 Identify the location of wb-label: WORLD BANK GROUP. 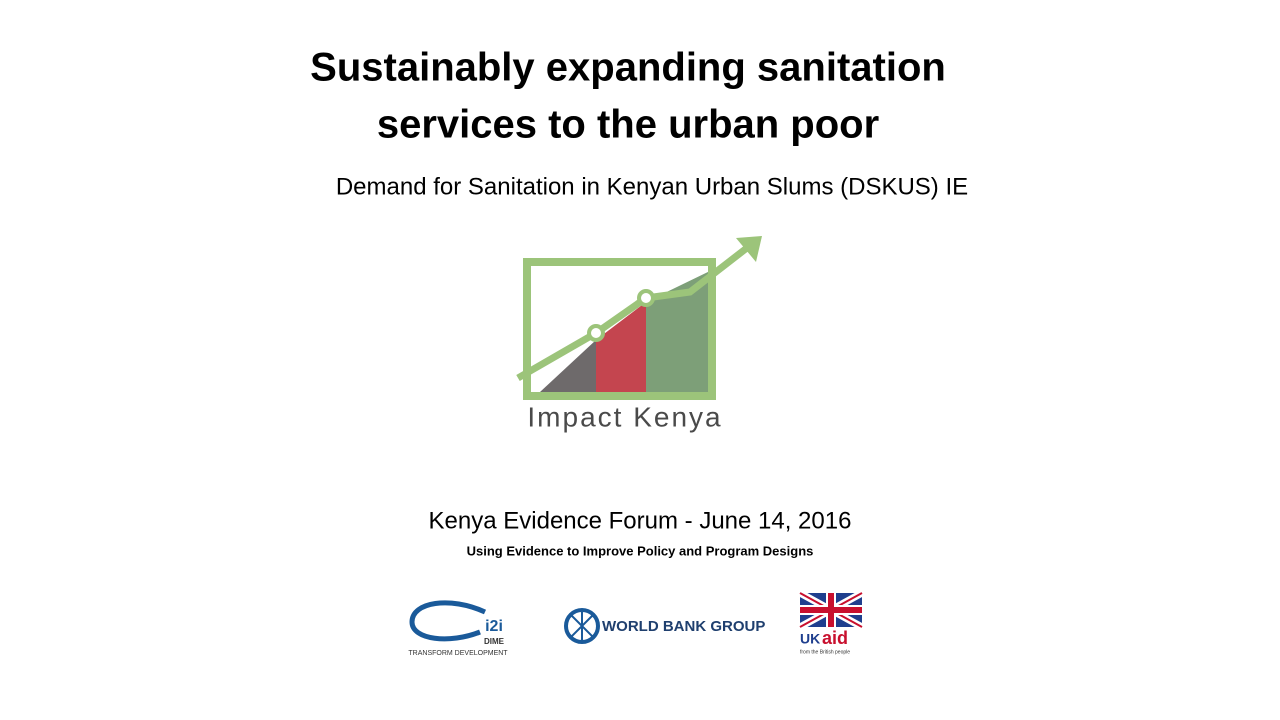
(683, 626).